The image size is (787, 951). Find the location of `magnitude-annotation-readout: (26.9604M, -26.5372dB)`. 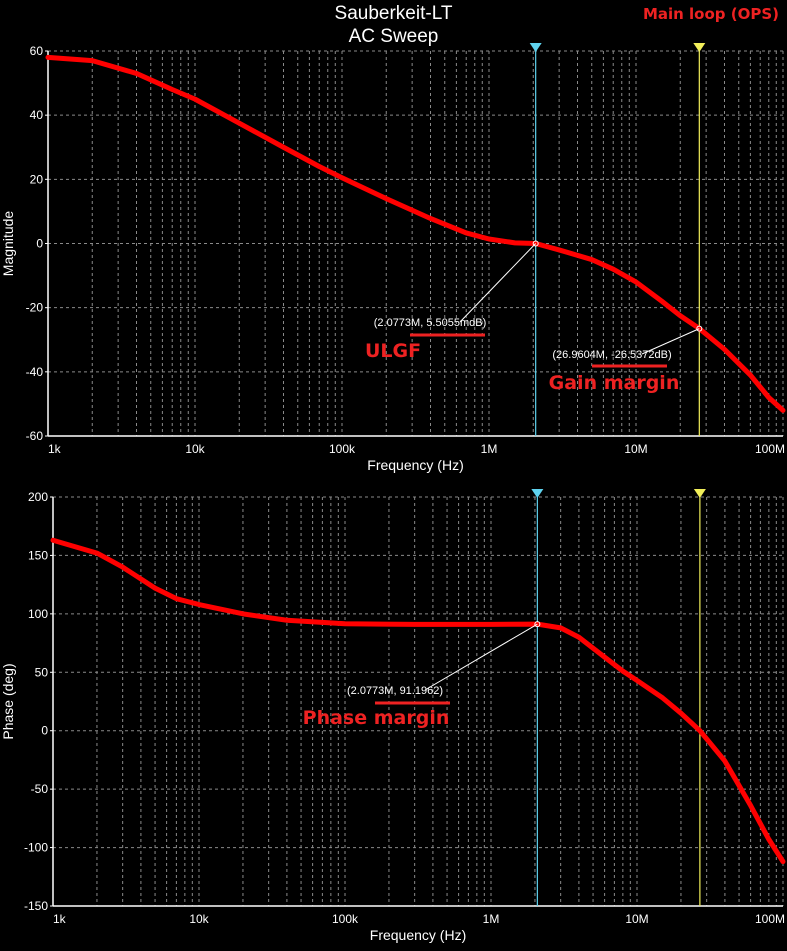

magnitude-annotation-readout: (26.9604M, -26.5372dB) is located at coordinates (611, 355).